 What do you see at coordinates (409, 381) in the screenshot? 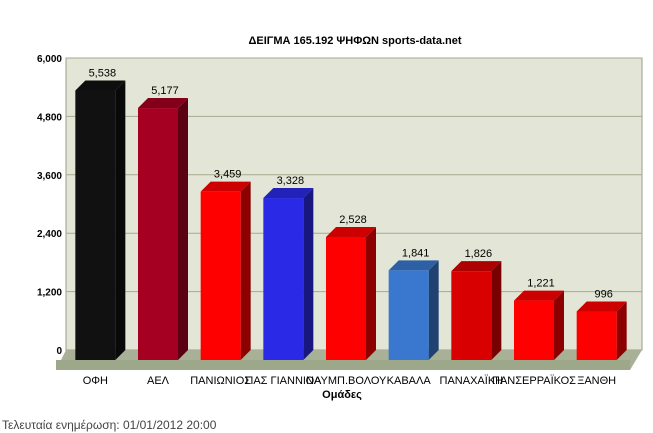
I see `x-tick-label: ΚΑΒΑΛΑ` at bounding box center [409, 381].